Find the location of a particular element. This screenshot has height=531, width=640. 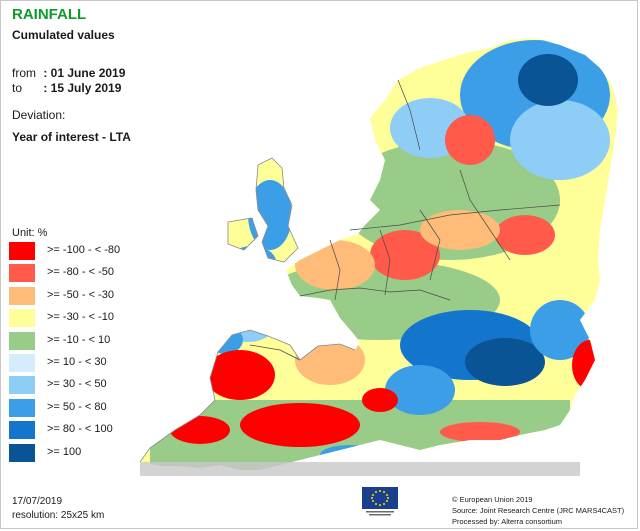

eu-logo is located at coordinates (380, 501).